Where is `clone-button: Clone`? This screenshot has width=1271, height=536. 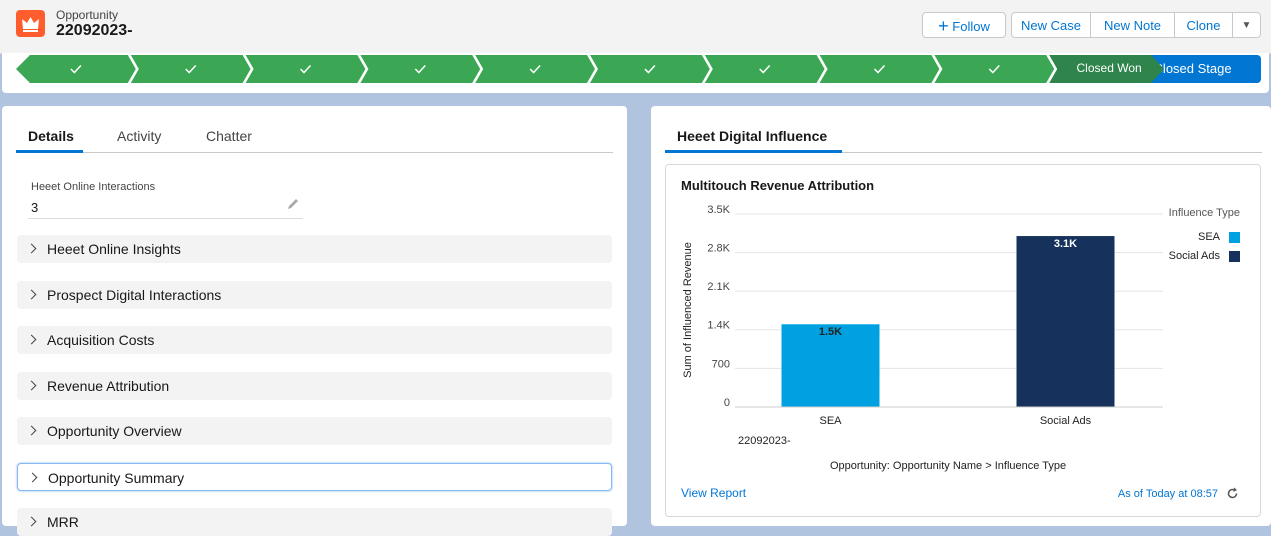 clone-button: Clone is located at coordinates (1203, 25).